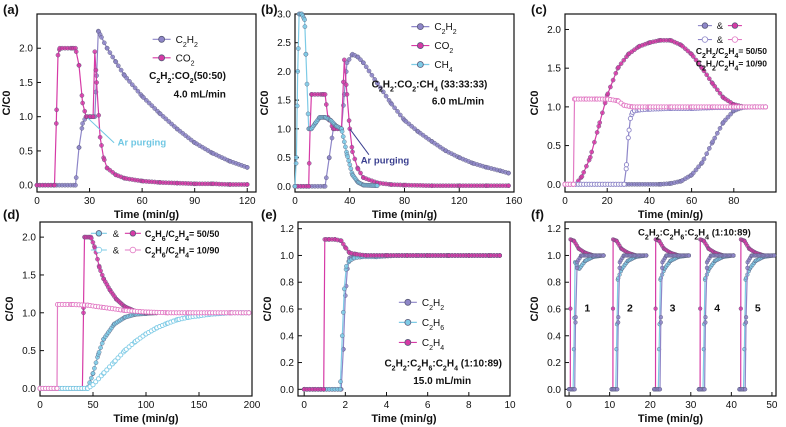 The height and width of the screenshot is (427, 786). I want to click on flow-label: 6.0 mL/min, so click(458, 102).